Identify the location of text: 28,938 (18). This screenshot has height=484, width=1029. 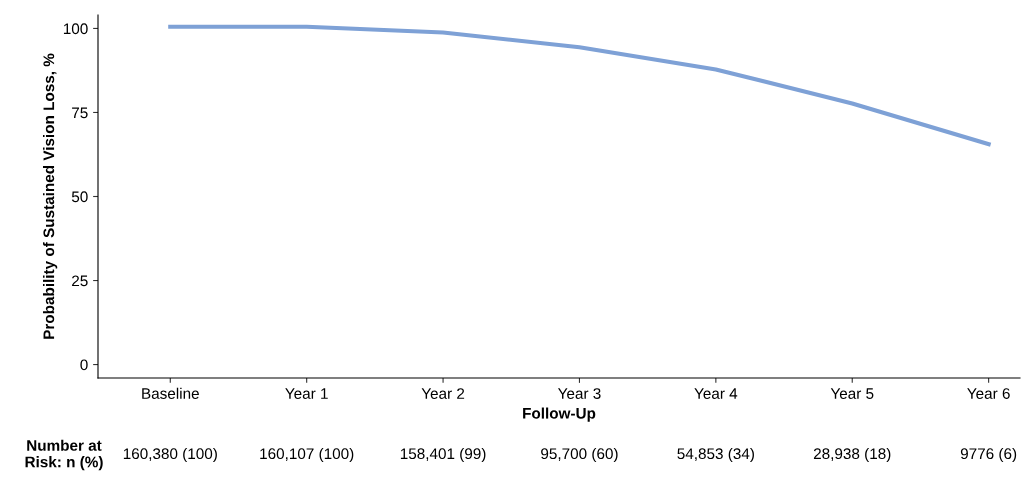
(852, 455).